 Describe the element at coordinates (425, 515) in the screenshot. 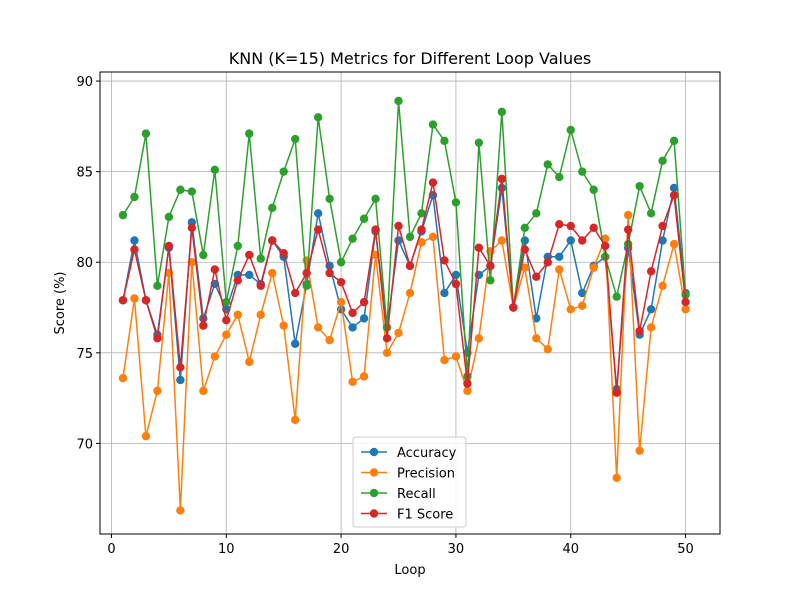

I see `legend-label-f1-score: F1 Score` at that location.